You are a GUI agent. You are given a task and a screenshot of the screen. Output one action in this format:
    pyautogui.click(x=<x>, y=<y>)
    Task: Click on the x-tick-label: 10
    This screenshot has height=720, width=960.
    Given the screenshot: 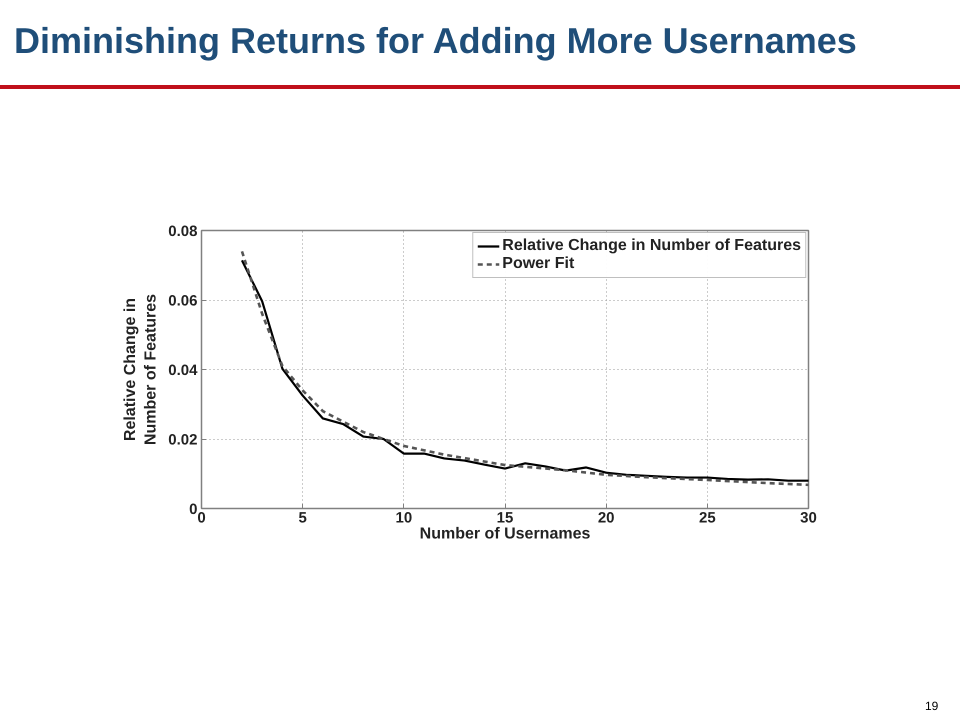 What is the action you would take?
    pyautogui.click(x=403, y=518)
    